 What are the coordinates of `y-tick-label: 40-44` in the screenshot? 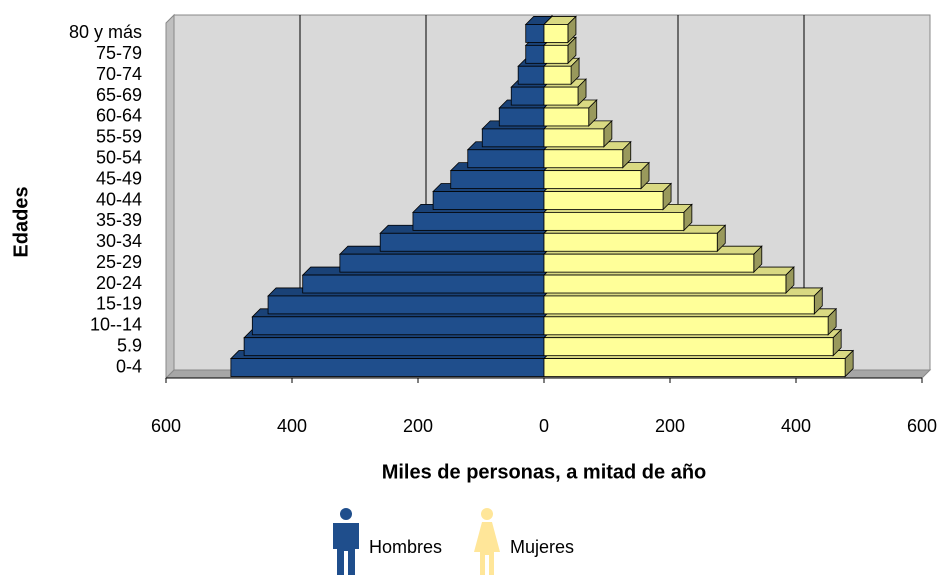 It's located at (119, 199).